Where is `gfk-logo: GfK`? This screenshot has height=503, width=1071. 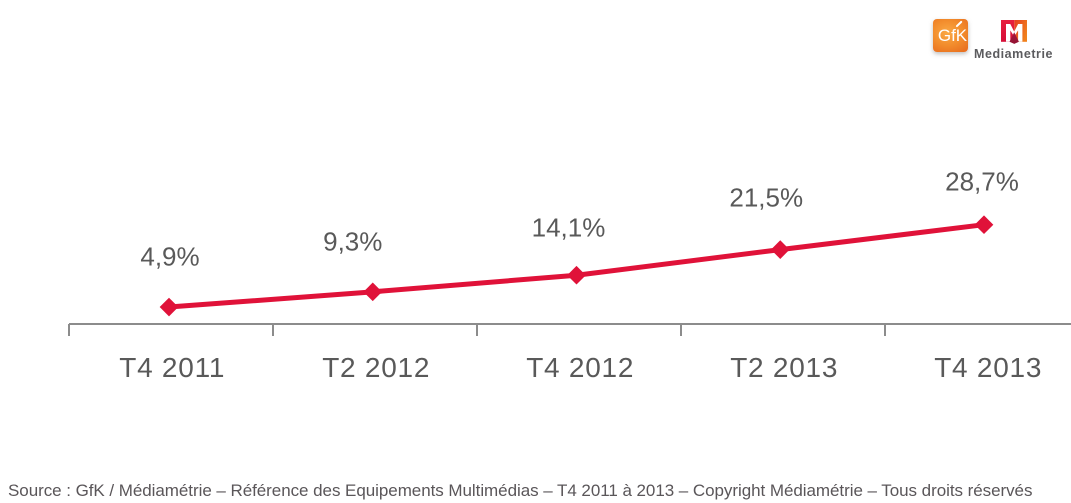
gfk-logo: GfK is located at coordinates (950, 35).